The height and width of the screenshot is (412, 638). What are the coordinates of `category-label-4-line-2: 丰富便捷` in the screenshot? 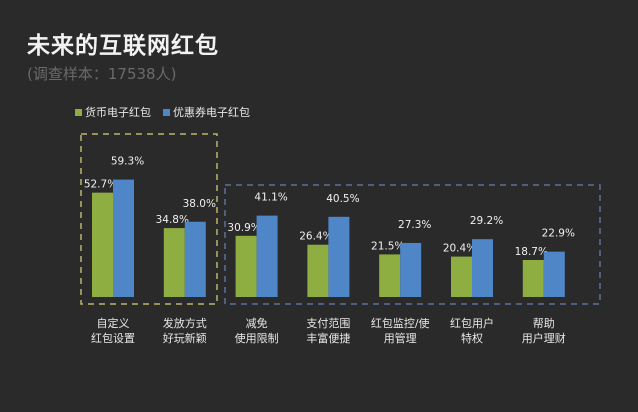 It's located at (328, 338).